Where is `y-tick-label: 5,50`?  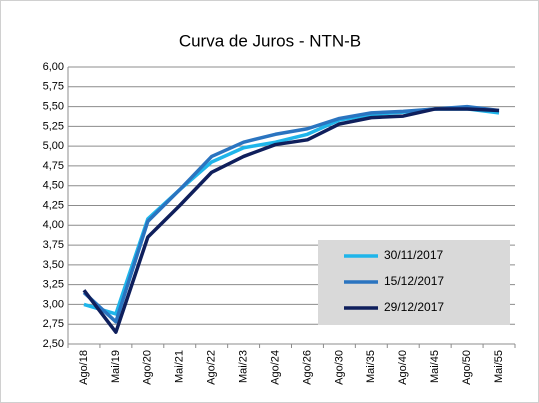
y-tick-label: 5,50 is located at coordinates (53, 106).